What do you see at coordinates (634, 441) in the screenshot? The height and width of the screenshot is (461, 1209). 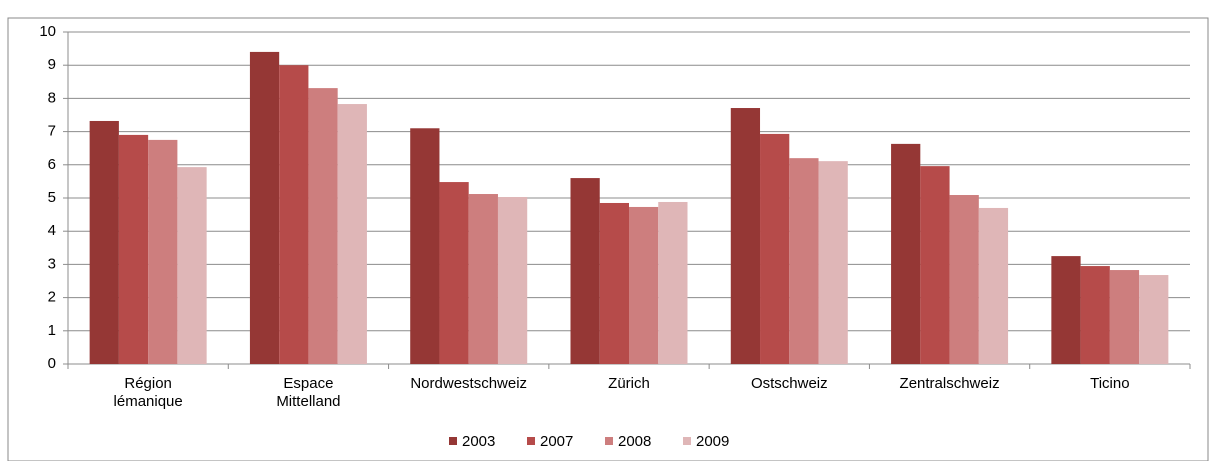 I see `legend-label: 2008` at bounding box center [634, 441].